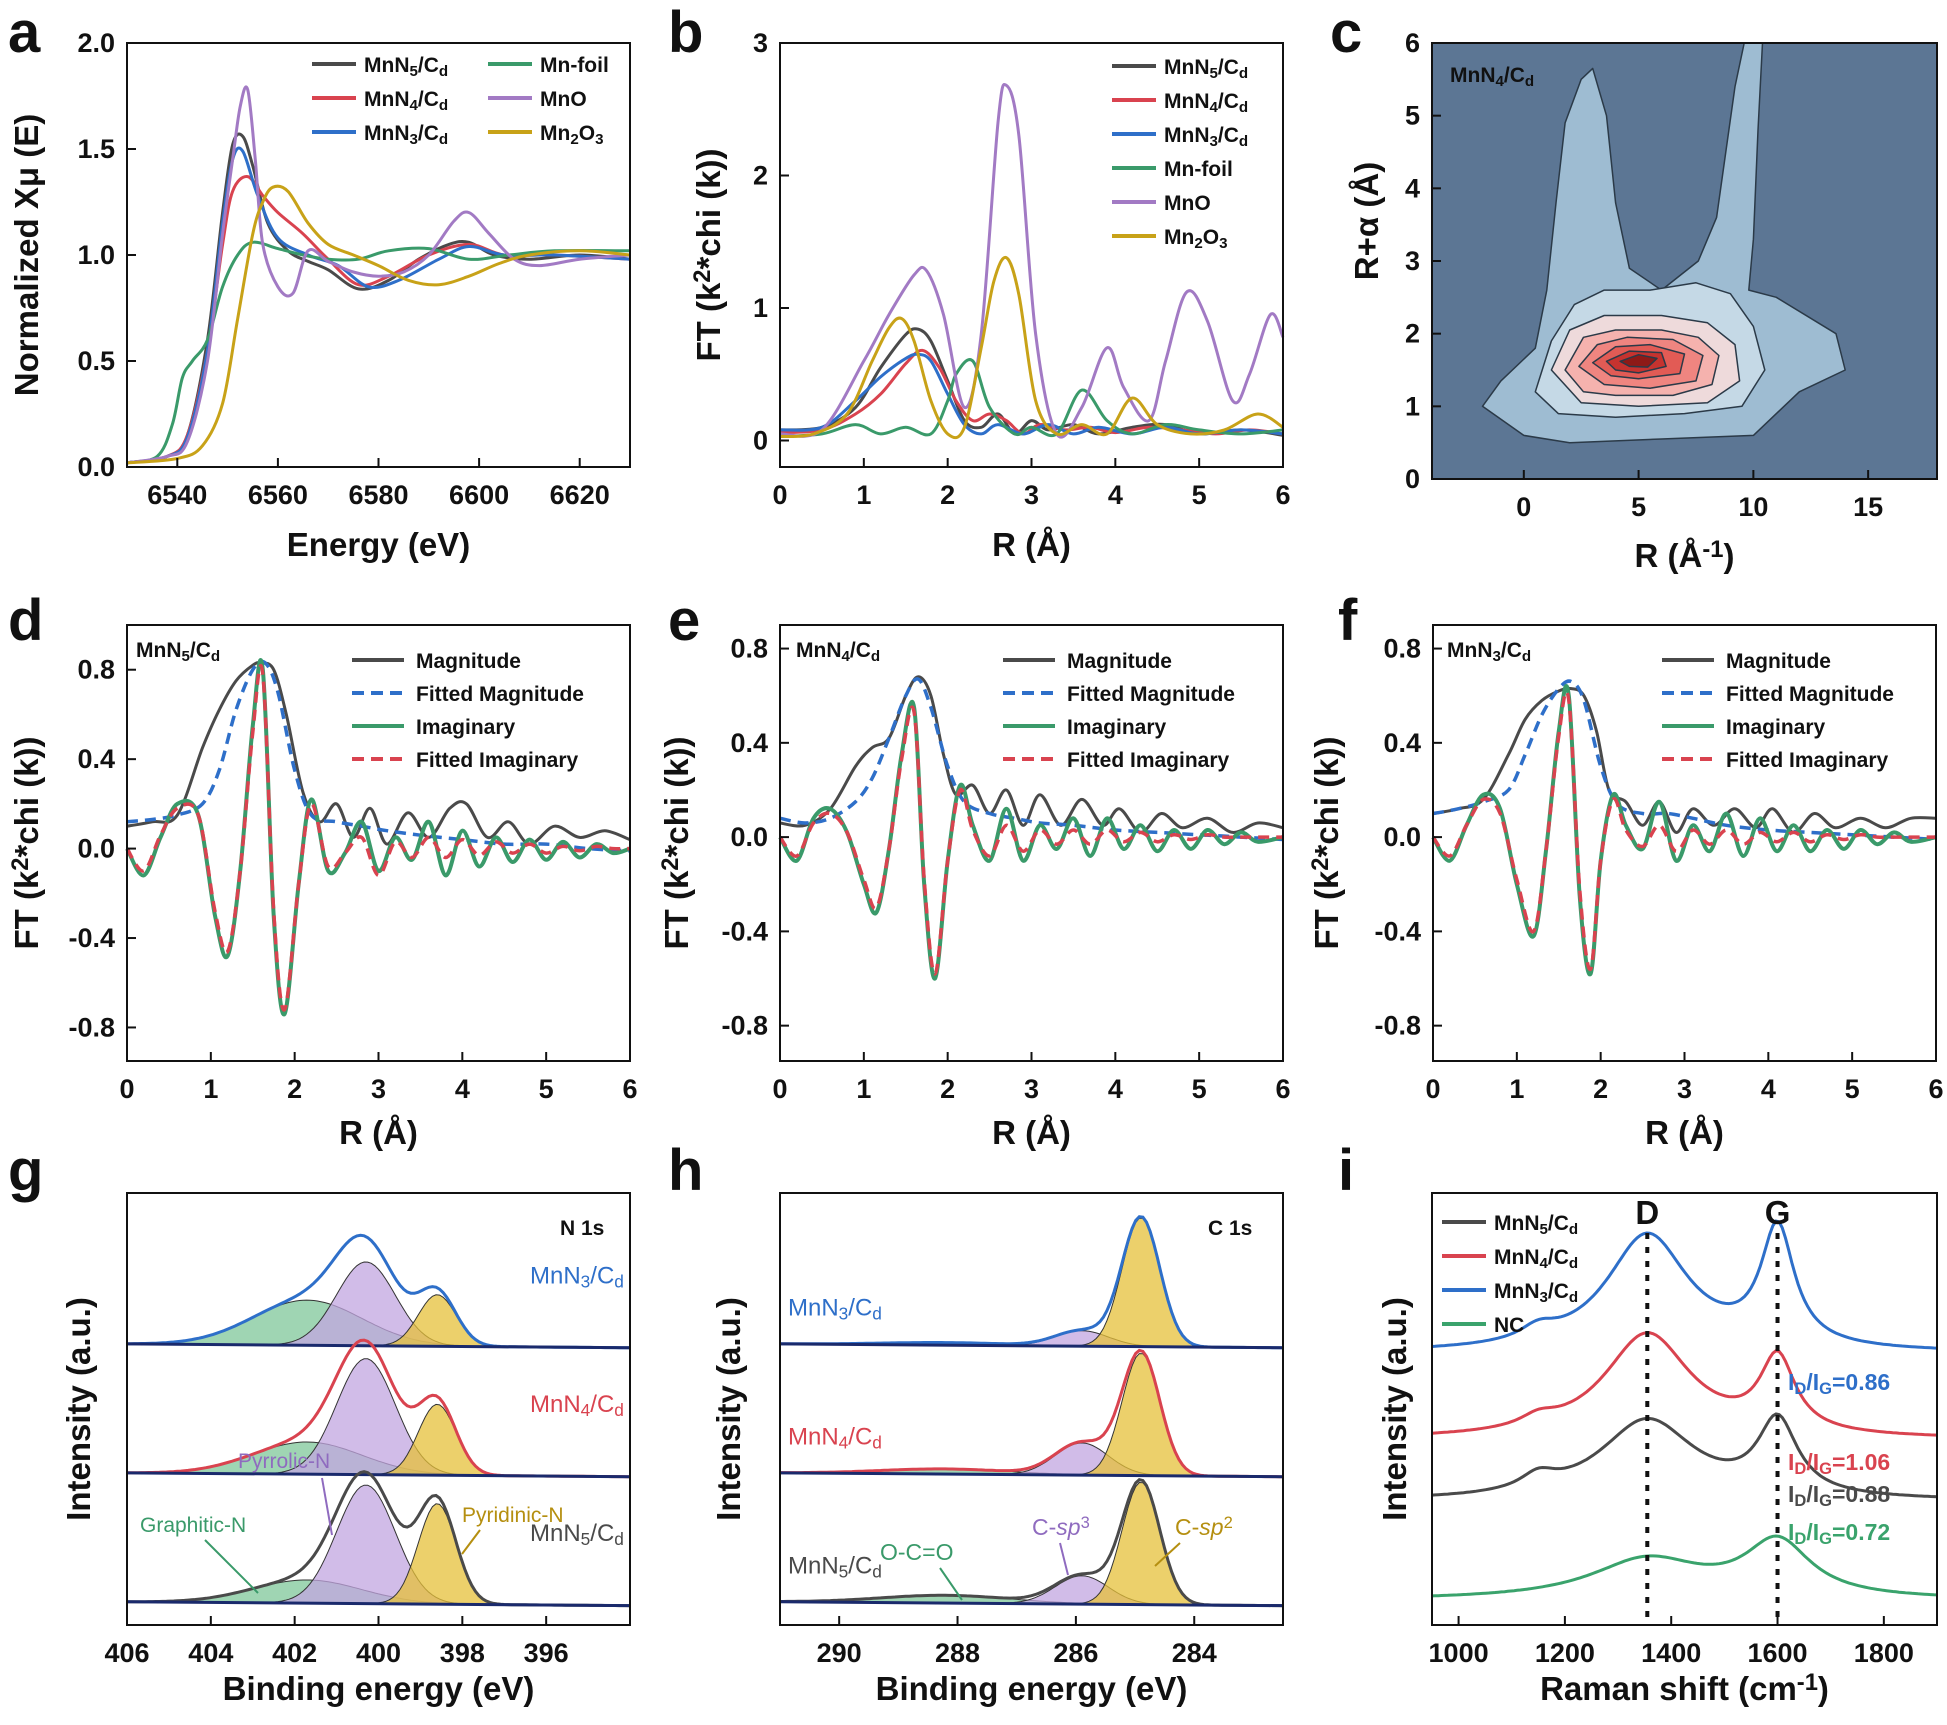 This screenshot has height=1725, width=1947. I want to click on legend-a-5-label: Mn2O3, so click(571, 135).